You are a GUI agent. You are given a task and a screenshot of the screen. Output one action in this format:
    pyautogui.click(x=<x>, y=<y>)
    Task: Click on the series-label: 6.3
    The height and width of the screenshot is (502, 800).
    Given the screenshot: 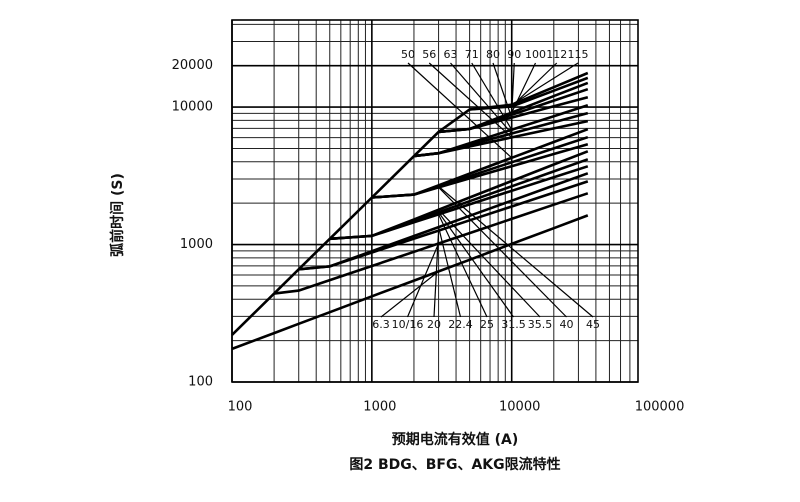 What is the action you would take?
    pyautogui.click(x=381, y=324)
    